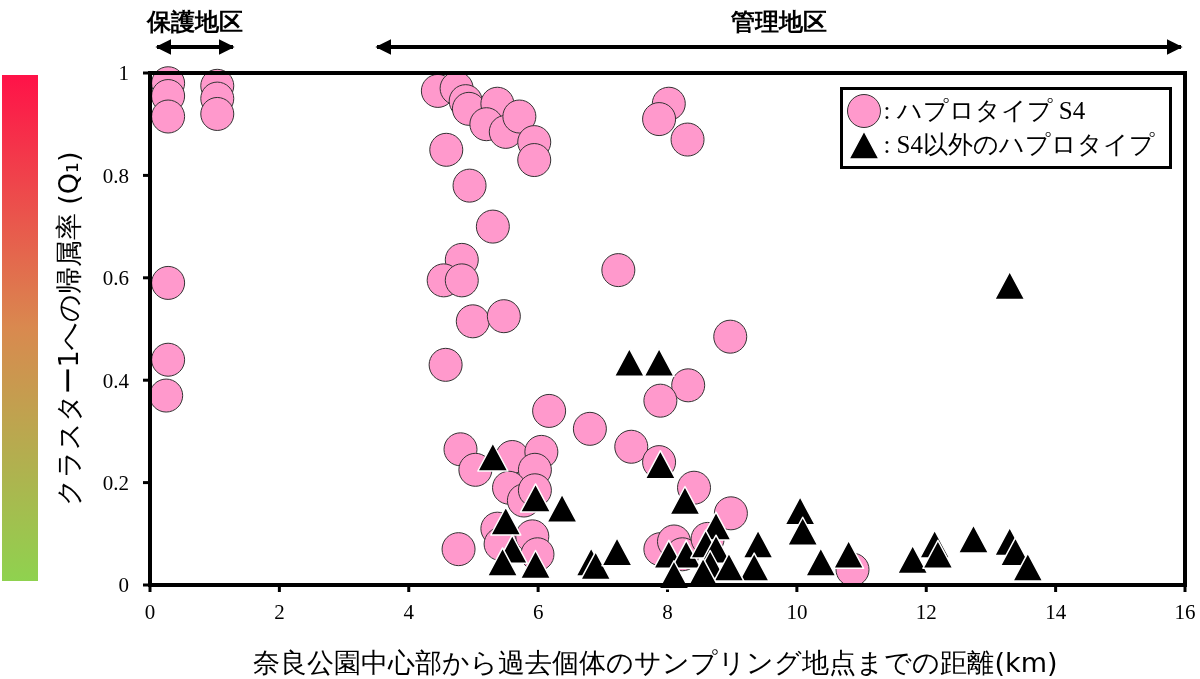 The image size is (1200, 679). What do you see at coordinates (115, 483) in the screenshot?
I see `y-tick-label: 0.2` at bounding box center [115, 483].